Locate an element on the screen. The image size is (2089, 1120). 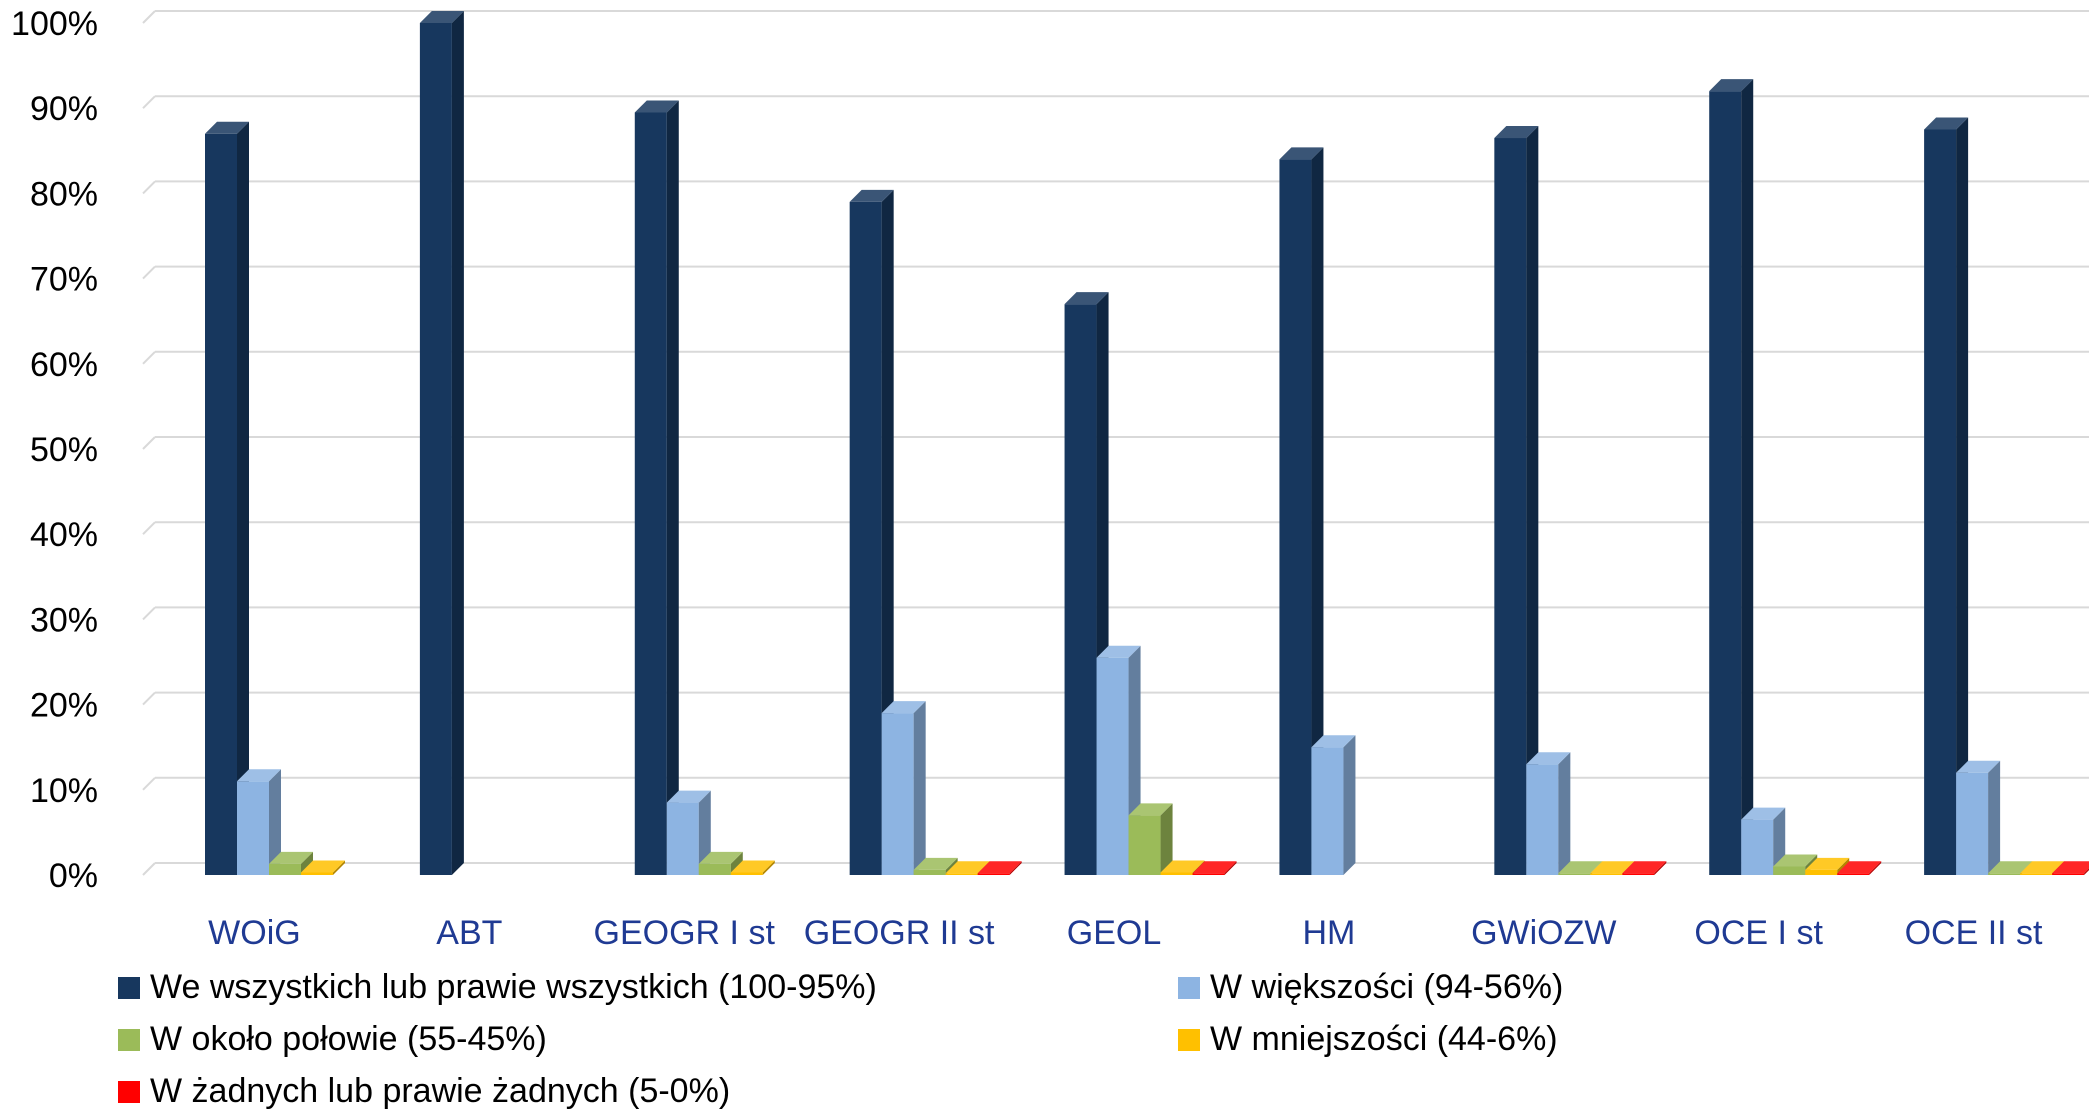
y-tick-label: 60% is located at coordinates (64, 365).